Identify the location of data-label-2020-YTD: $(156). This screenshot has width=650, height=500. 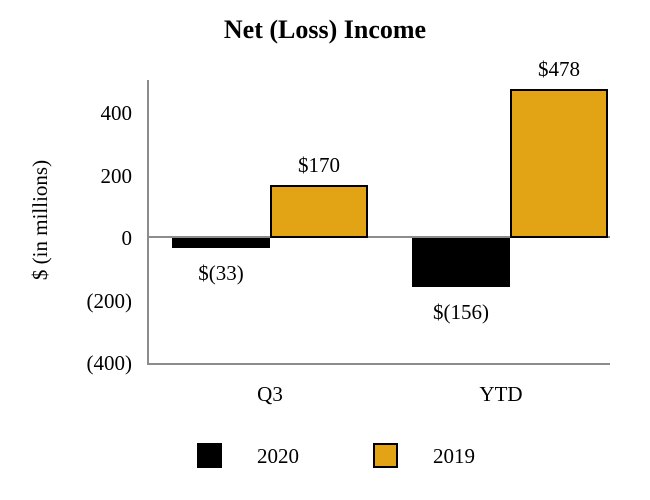
(461, 312).